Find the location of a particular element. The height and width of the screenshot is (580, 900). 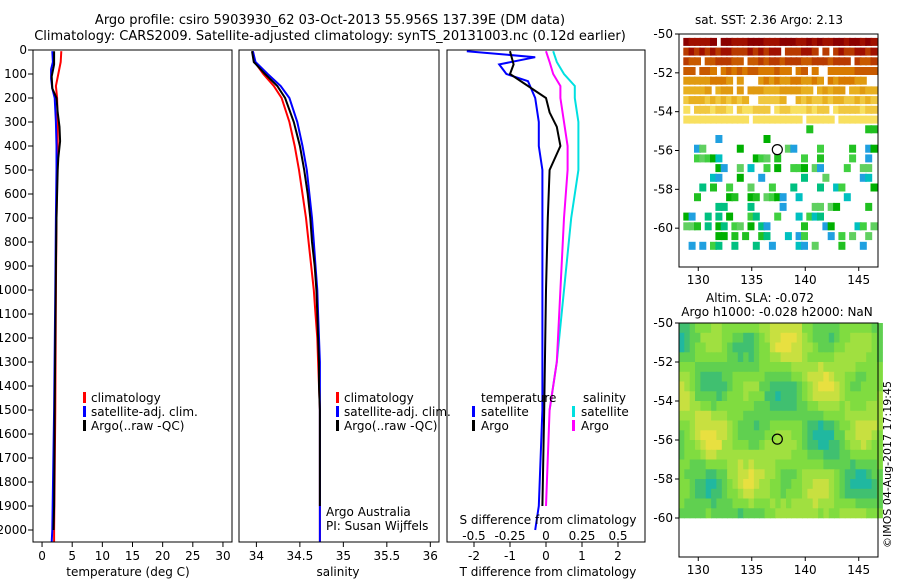

map-x-tick-label-1: 135 is located at coordinates (751, 280).